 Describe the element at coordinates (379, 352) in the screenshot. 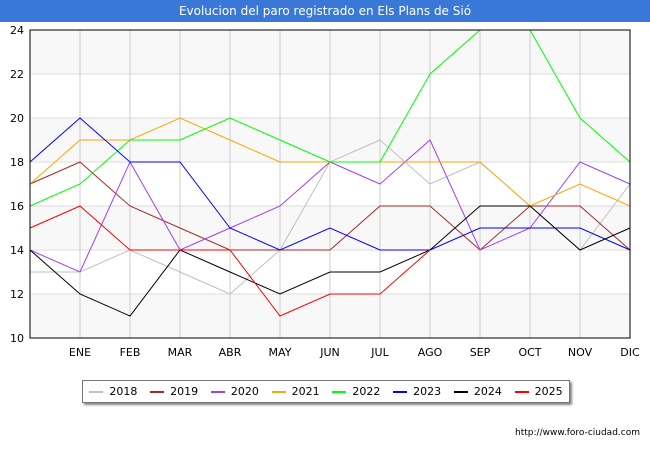

I see `x-tick-label: JUL` at that location.